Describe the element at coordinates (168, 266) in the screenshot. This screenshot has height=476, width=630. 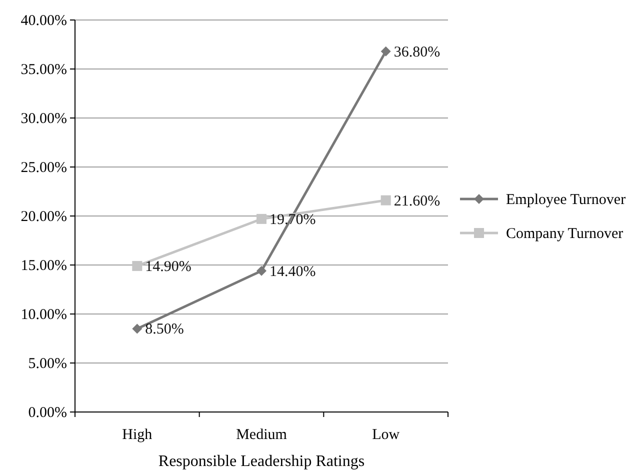
I see `data-label: 14.90%` at that location.